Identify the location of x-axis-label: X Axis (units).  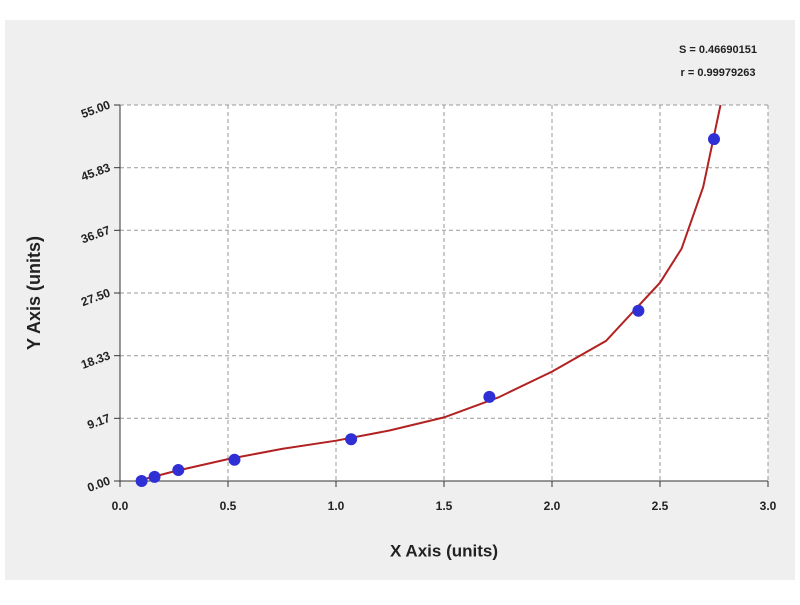
(444, 550).